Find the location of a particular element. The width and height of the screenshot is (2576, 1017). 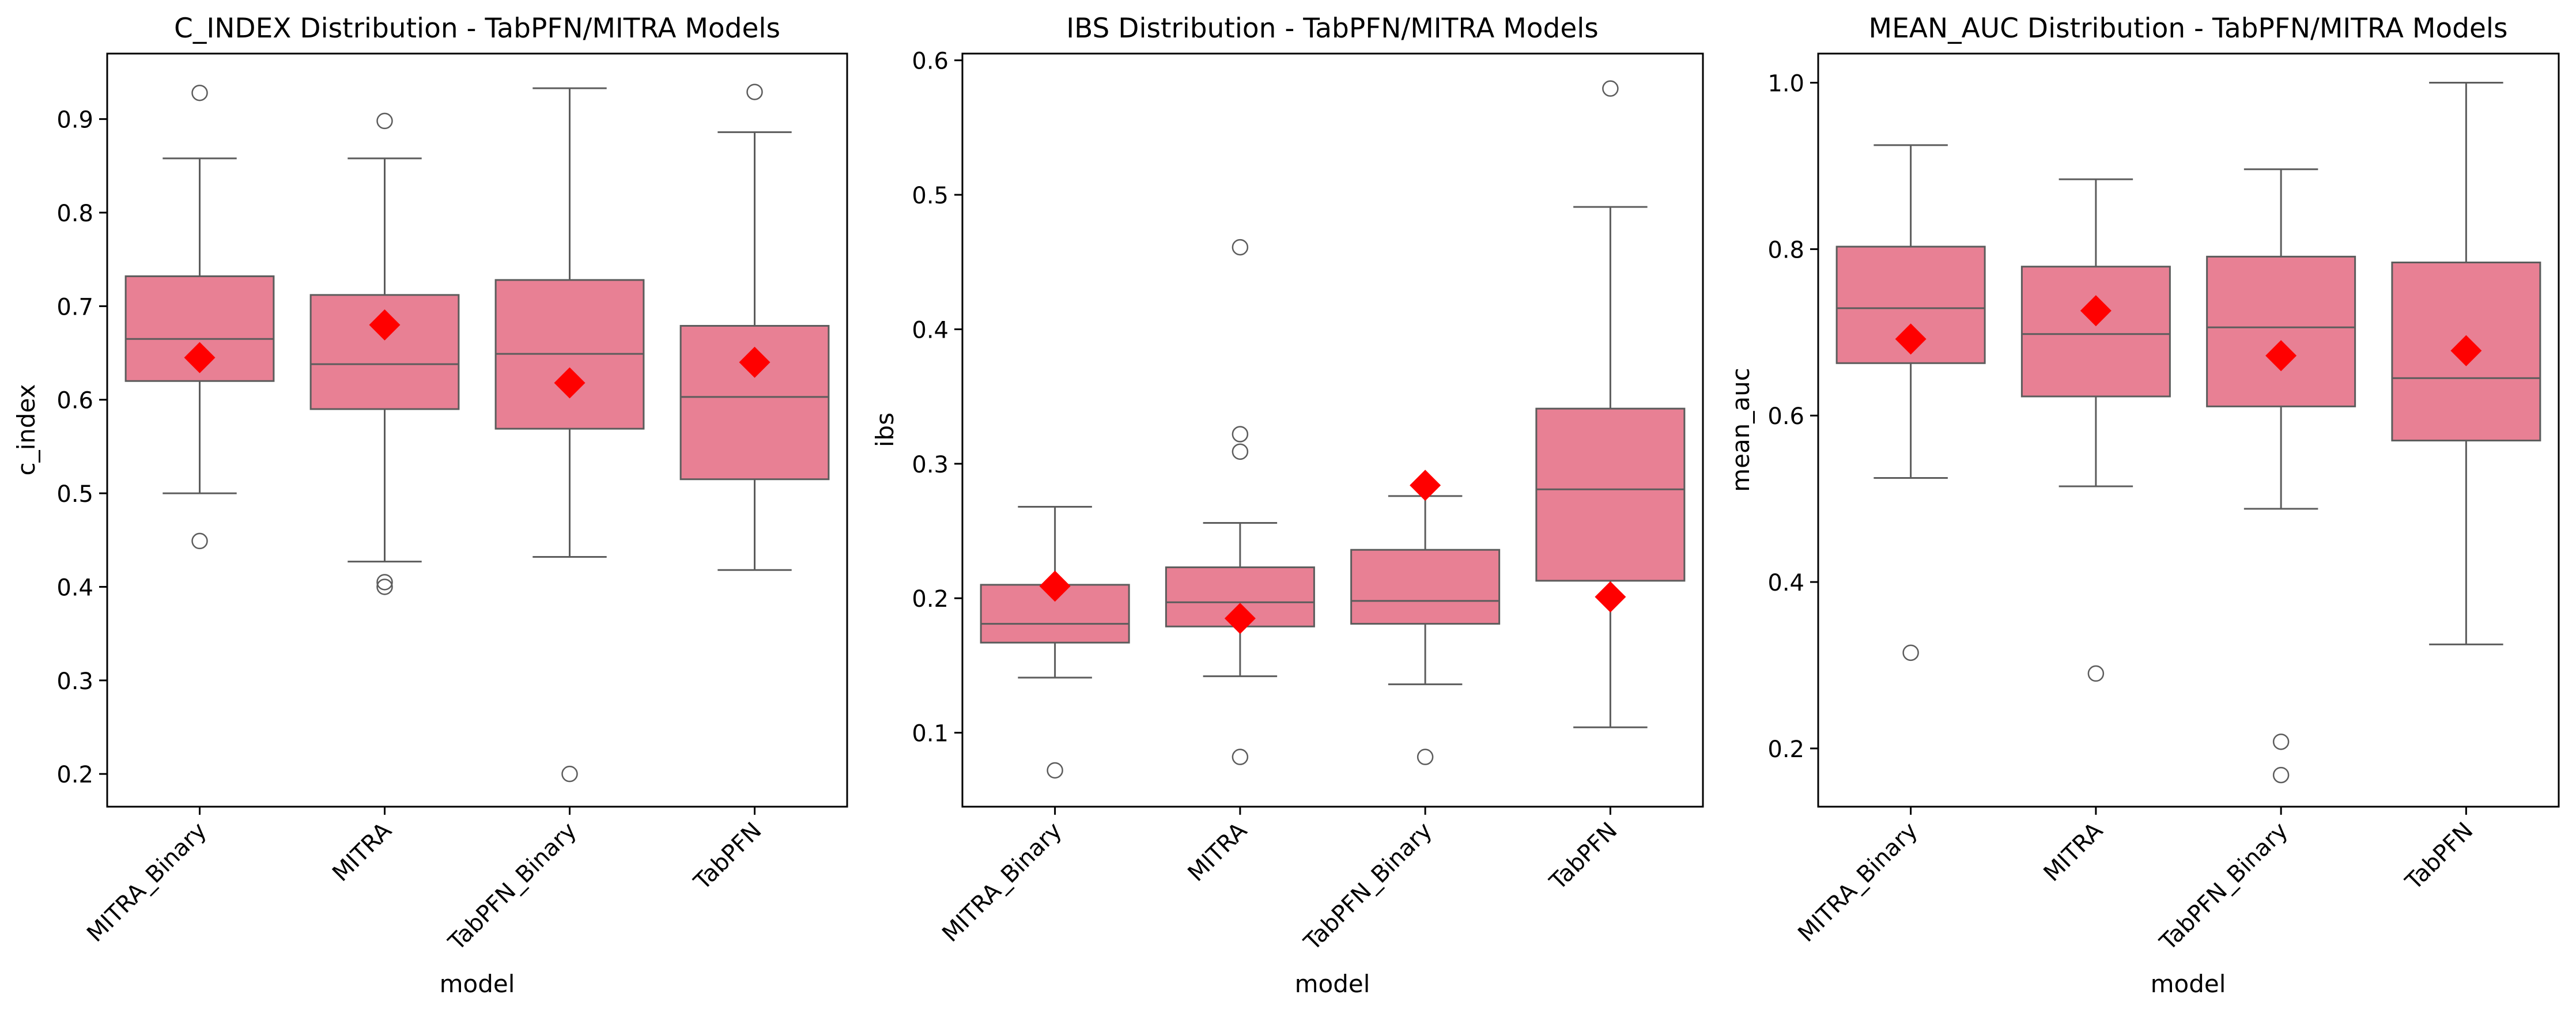

y-tick-label: 0.7 is located at coordinates (75, 307).